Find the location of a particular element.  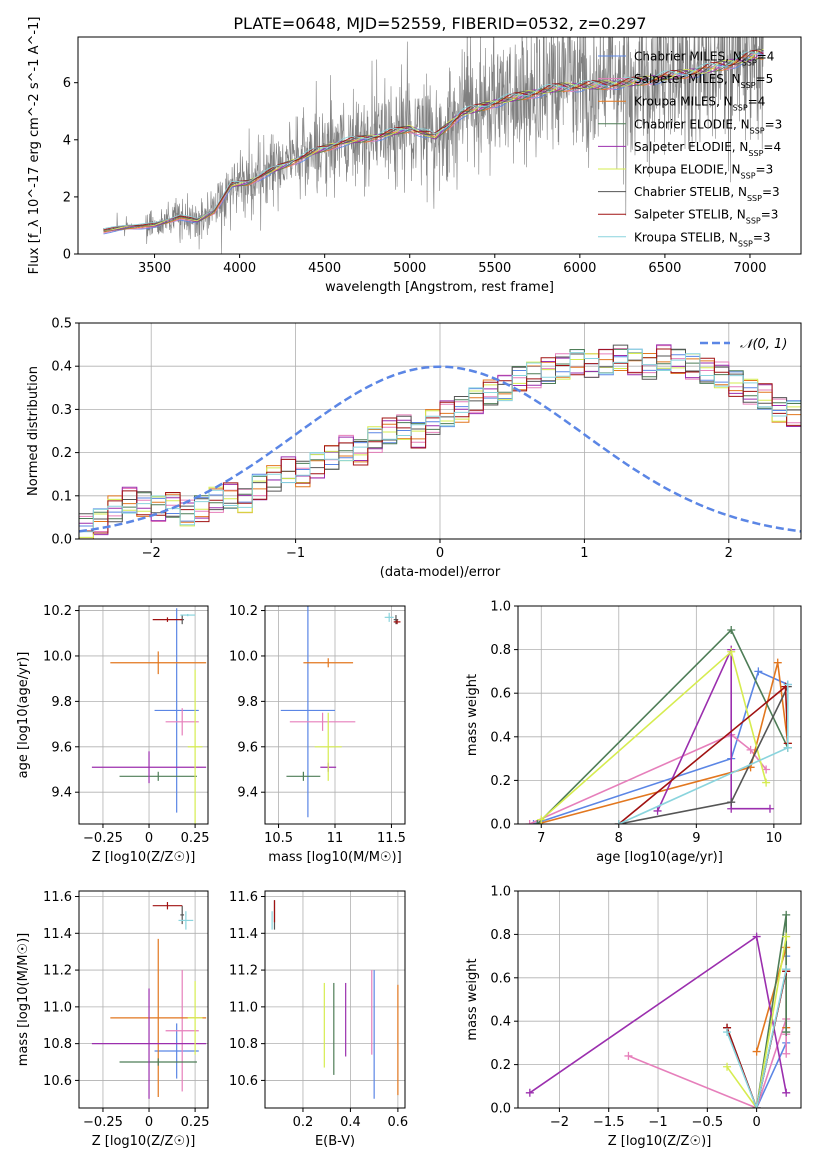

legend-label: Salpeter MILES, NSSP=5 is located at coordinates (703, 81).